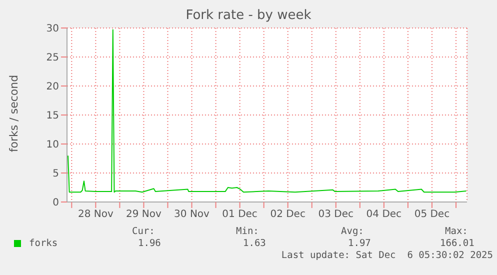 The width and height of the screenshot is (497, 275). Describe the element at coordinates (352, 231) in the screenshot. I see `text: Avg:` at that location.